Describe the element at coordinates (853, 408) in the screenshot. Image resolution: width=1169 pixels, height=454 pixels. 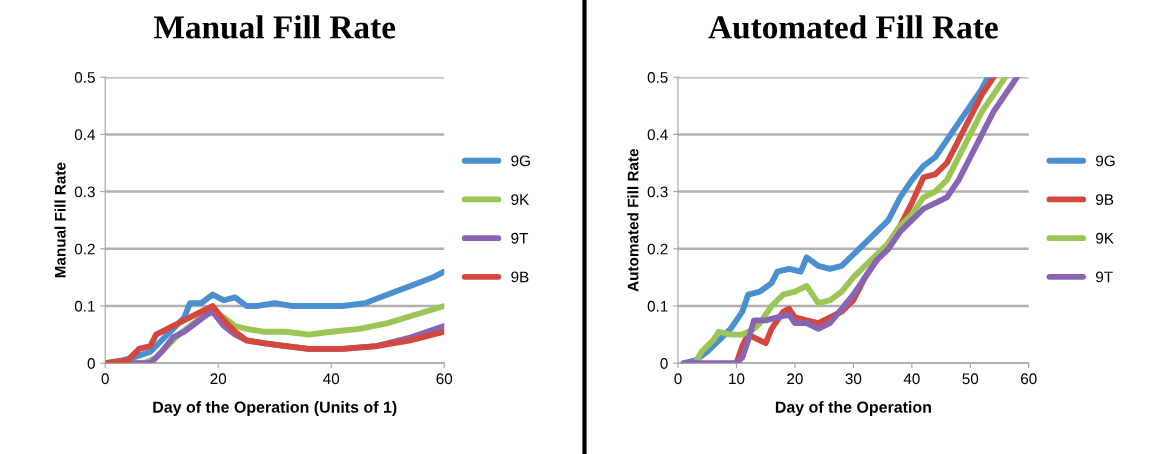
I see `x-axis-title: Day of the Operation` at that location.